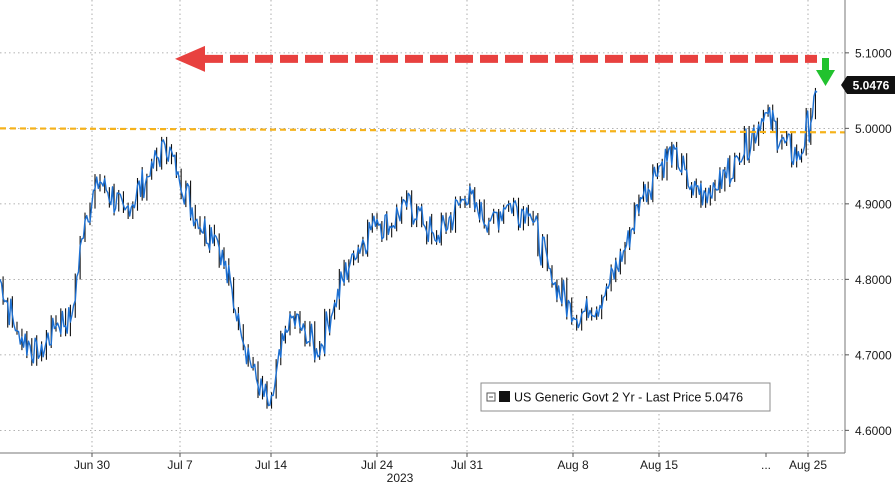  What do you see at coordinates (467, 465) in the screenshot?
I see `x-tick-label: Jul 31` at bounding box center [467, 465].